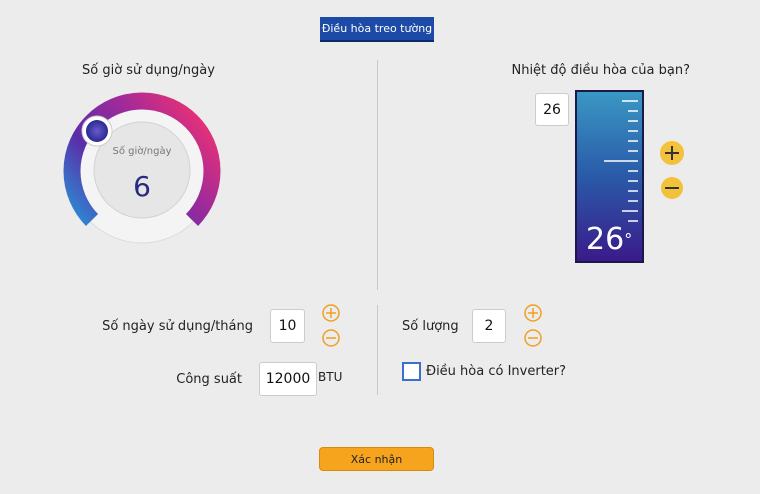 This screenshot has width=760, height=494. Describe the element at coordinates (609, 176) in the screenshot. I see `thermometer` at that location.